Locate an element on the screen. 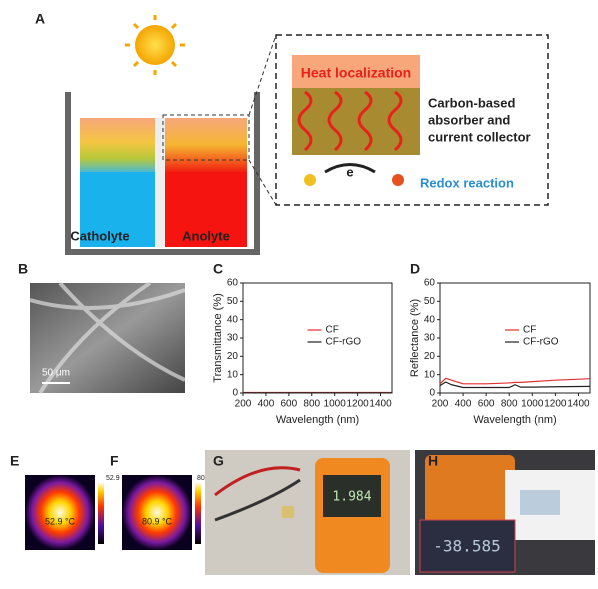 This screenshot has width=598, height=589. electron-arrow is located at coordinates (350, 168).